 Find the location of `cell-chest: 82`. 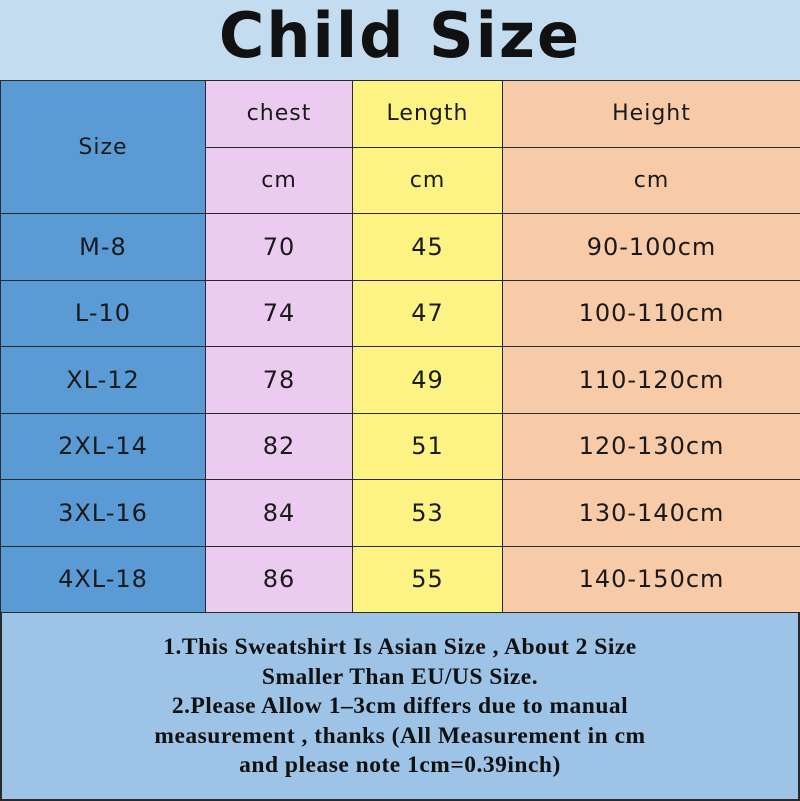

cell-chest: 82 is located at coordinates (279, 446).